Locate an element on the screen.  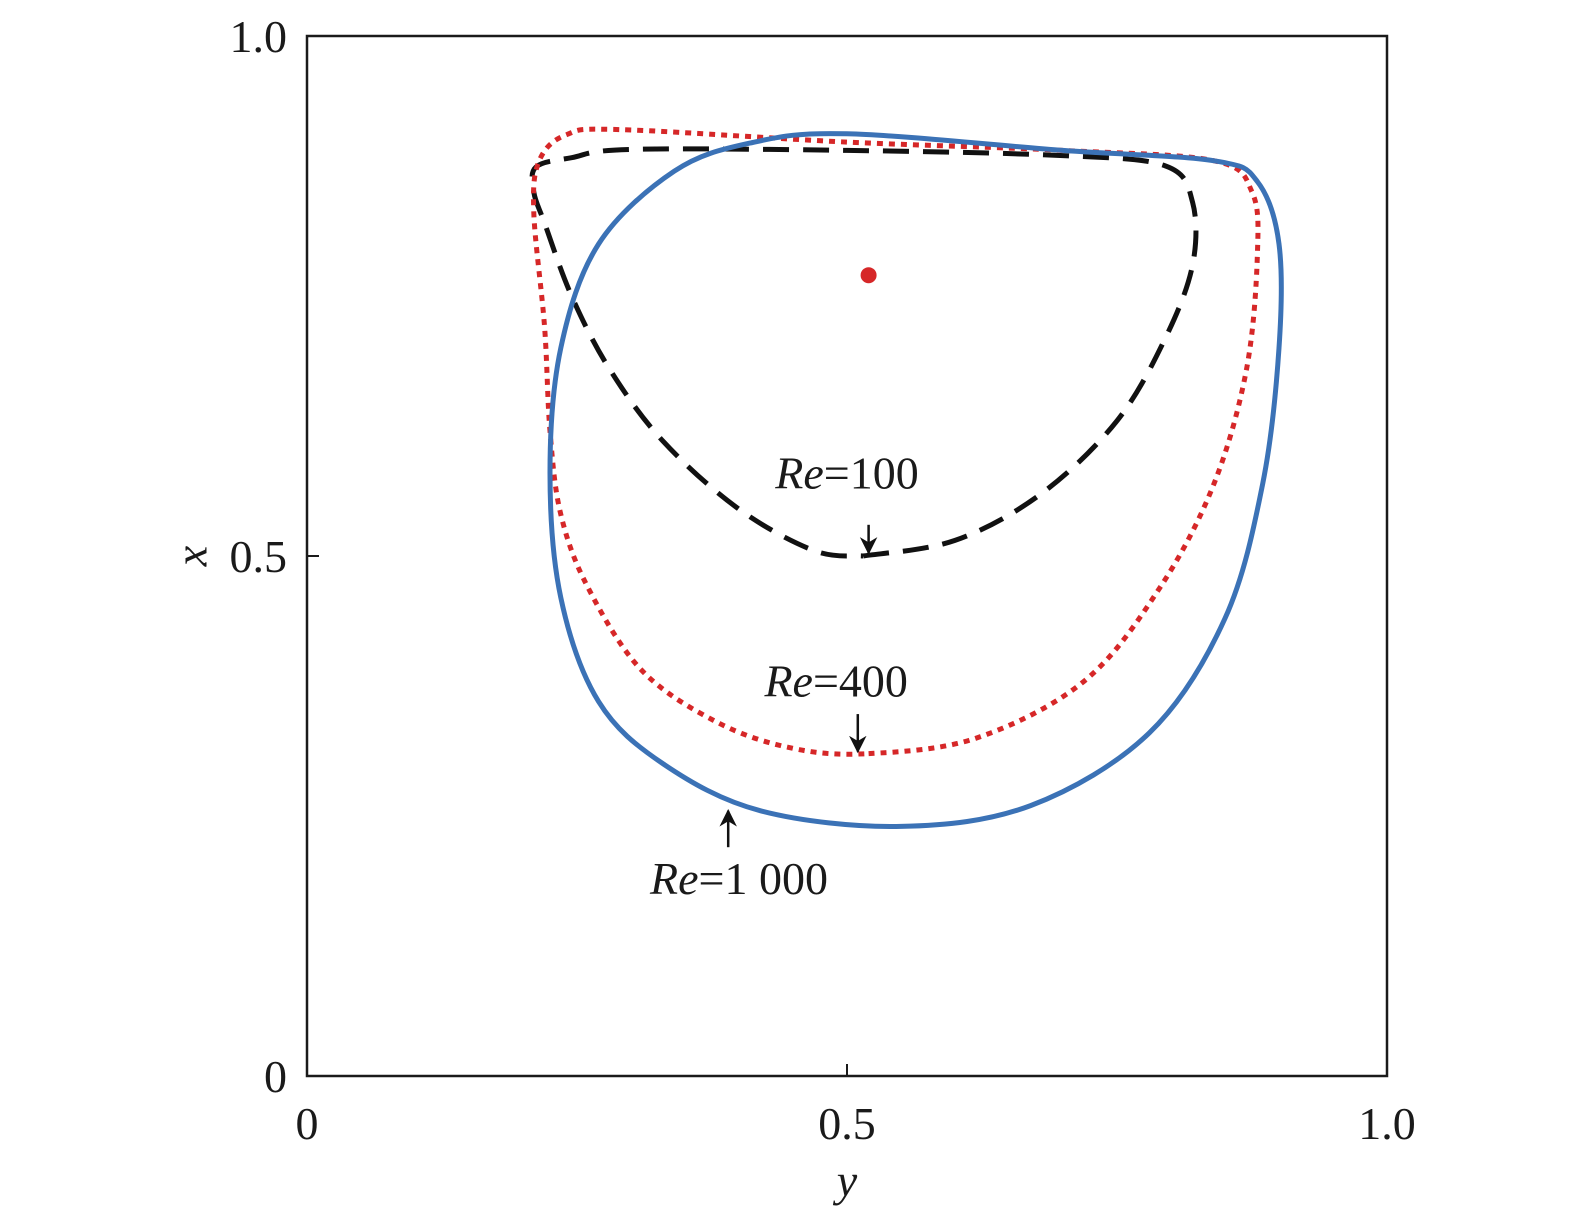
vortex-center-marker is located at coordinates (868, 275).